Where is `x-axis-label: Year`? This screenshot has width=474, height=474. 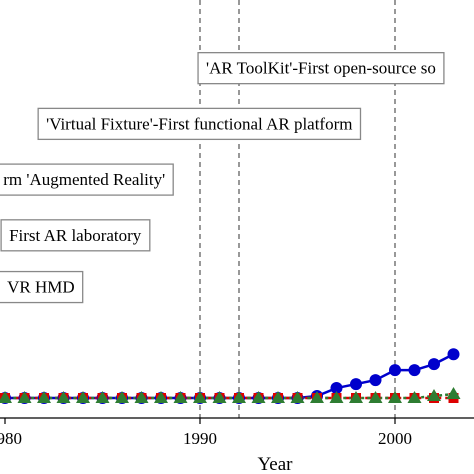
x-axis-label: Year is located at coordinates (275, 464).